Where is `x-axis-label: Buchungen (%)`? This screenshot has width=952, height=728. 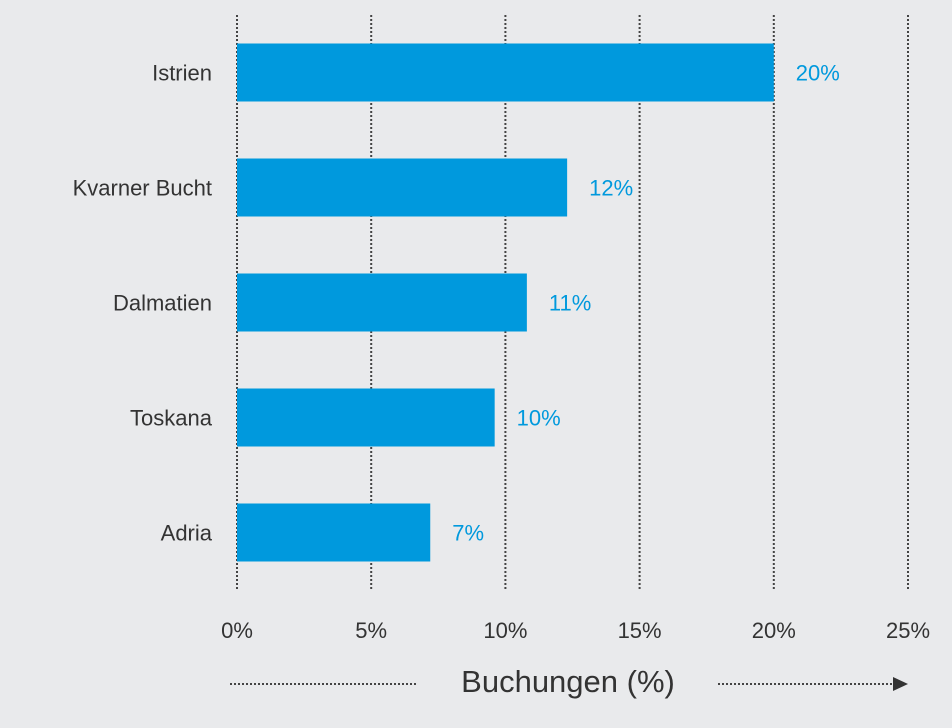
x-axis-label: Buchungen (%) is located at coordinates (568, 681).